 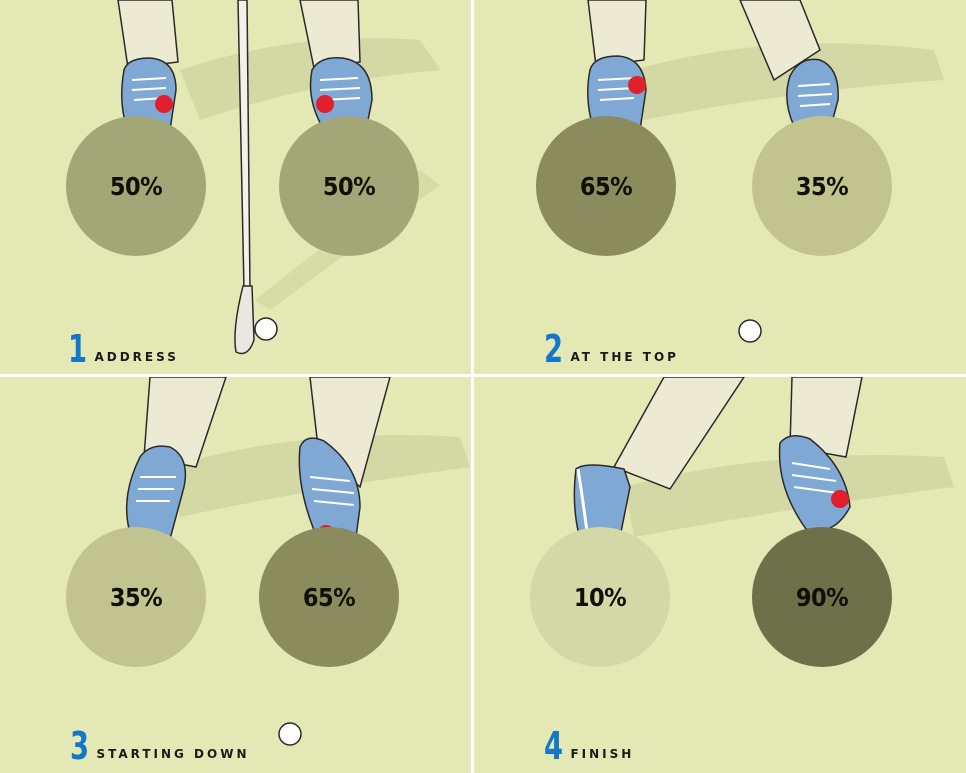 What do you see at coordinates (80, 746) in the screenshot?
I see `step-number: 3` at bounding box center [80, 746].